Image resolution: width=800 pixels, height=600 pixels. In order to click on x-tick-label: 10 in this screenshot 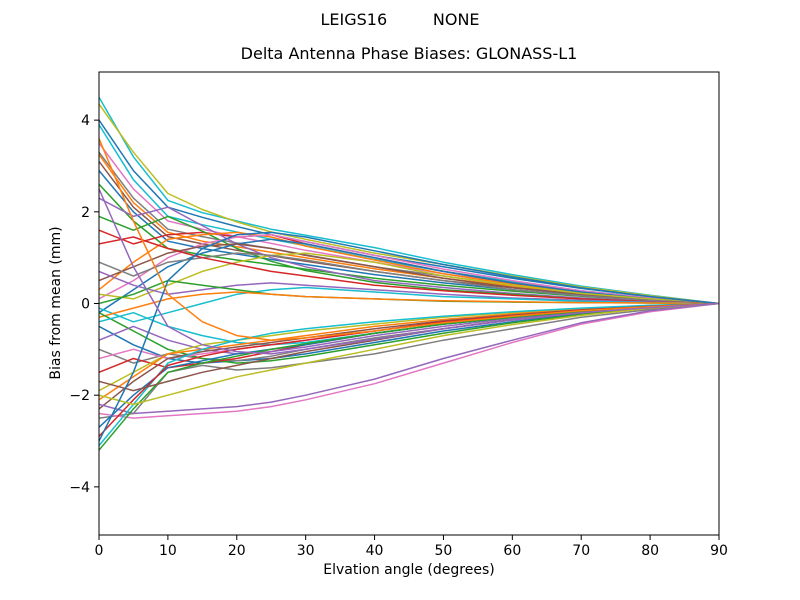, I will do `click(168, 551)`.